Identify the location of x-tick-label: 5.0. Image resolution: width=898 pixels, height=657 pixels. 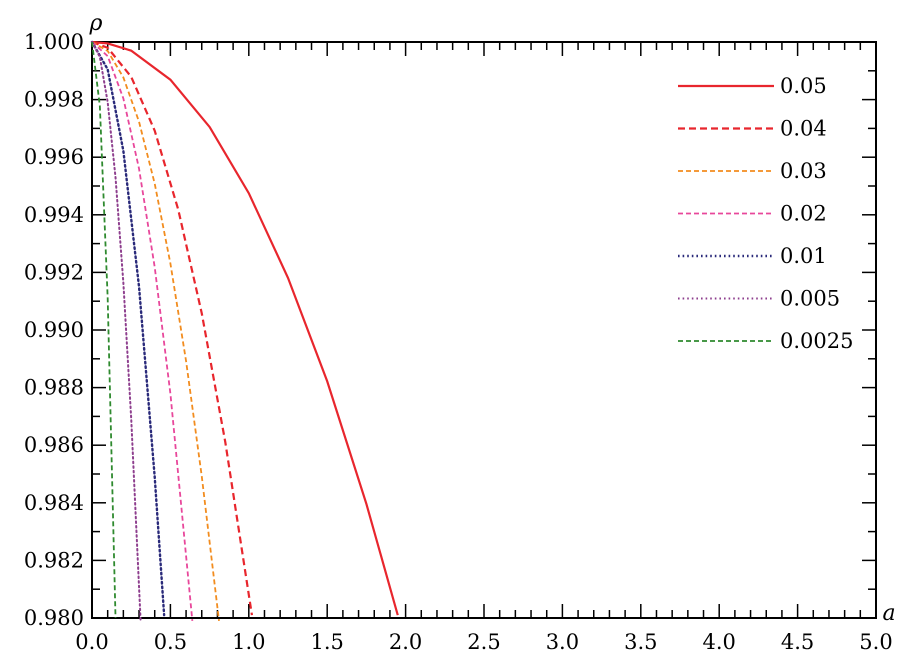
(875, 642).